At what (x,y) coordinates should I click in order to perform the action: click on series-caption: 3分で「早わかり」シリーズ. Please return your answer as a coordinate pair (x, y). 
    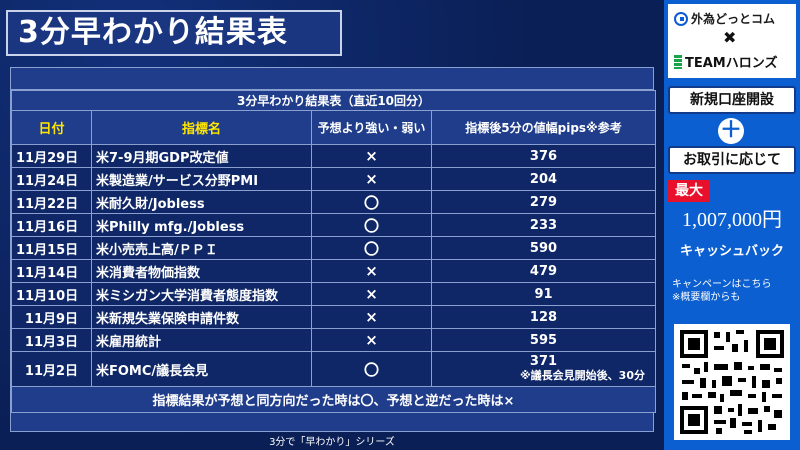
    Looking at the image, I should click on (332, 442).